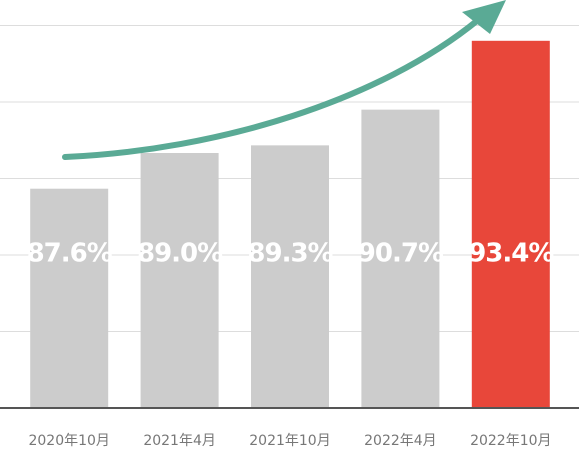 The height and width of the screenshot is (452, 579). Describe the element at coordinates (484, 17) in the screenshot. I see `trend-arrow-head` at that location.